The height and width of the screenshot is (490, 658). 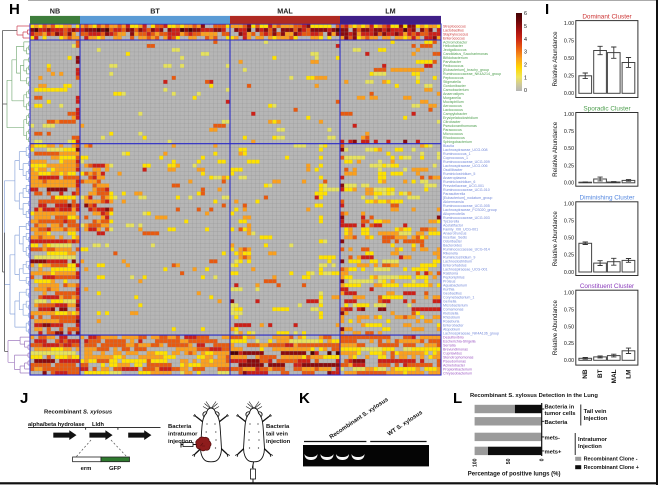 What do you see at coordinates (98, 425) in the screenshot?
I see `svg-text: Lldh` at bounding box center [98, 425].